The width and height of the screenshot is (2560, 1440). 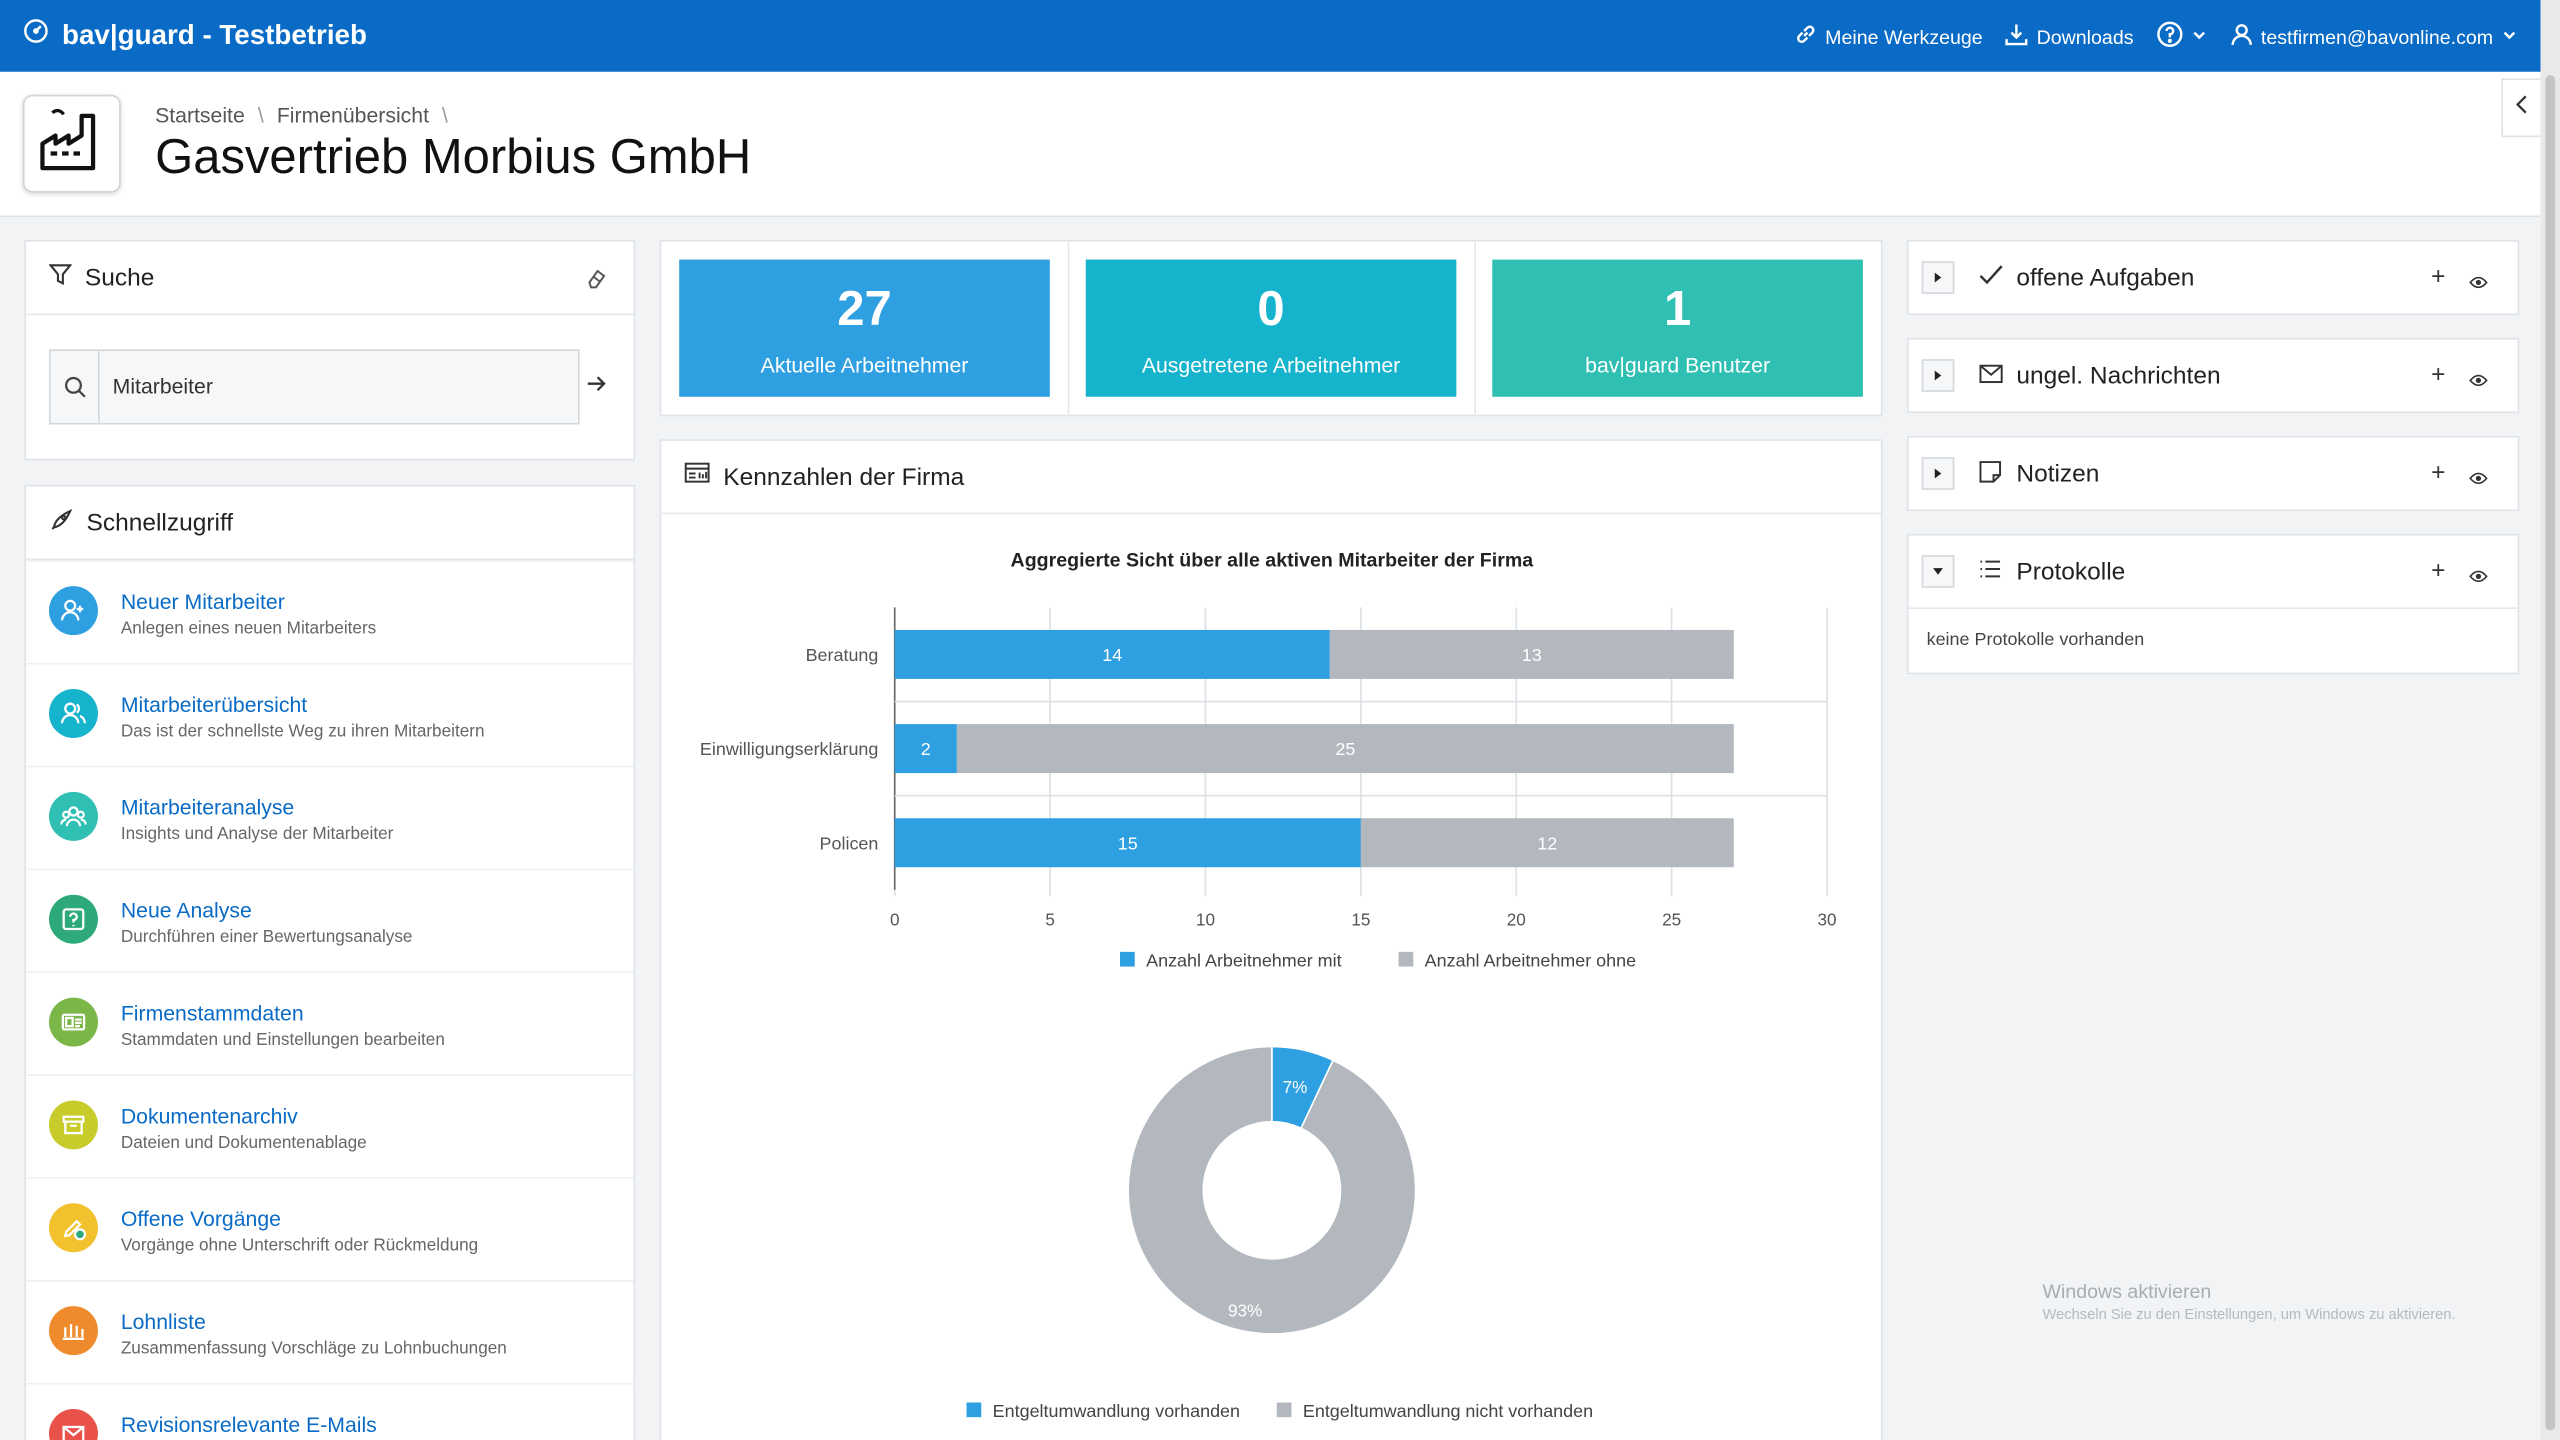 What do you see at coordinates (895, 920) in the screenshot?
I see `x-tick-label: 0` at bounding box center [895, 920].